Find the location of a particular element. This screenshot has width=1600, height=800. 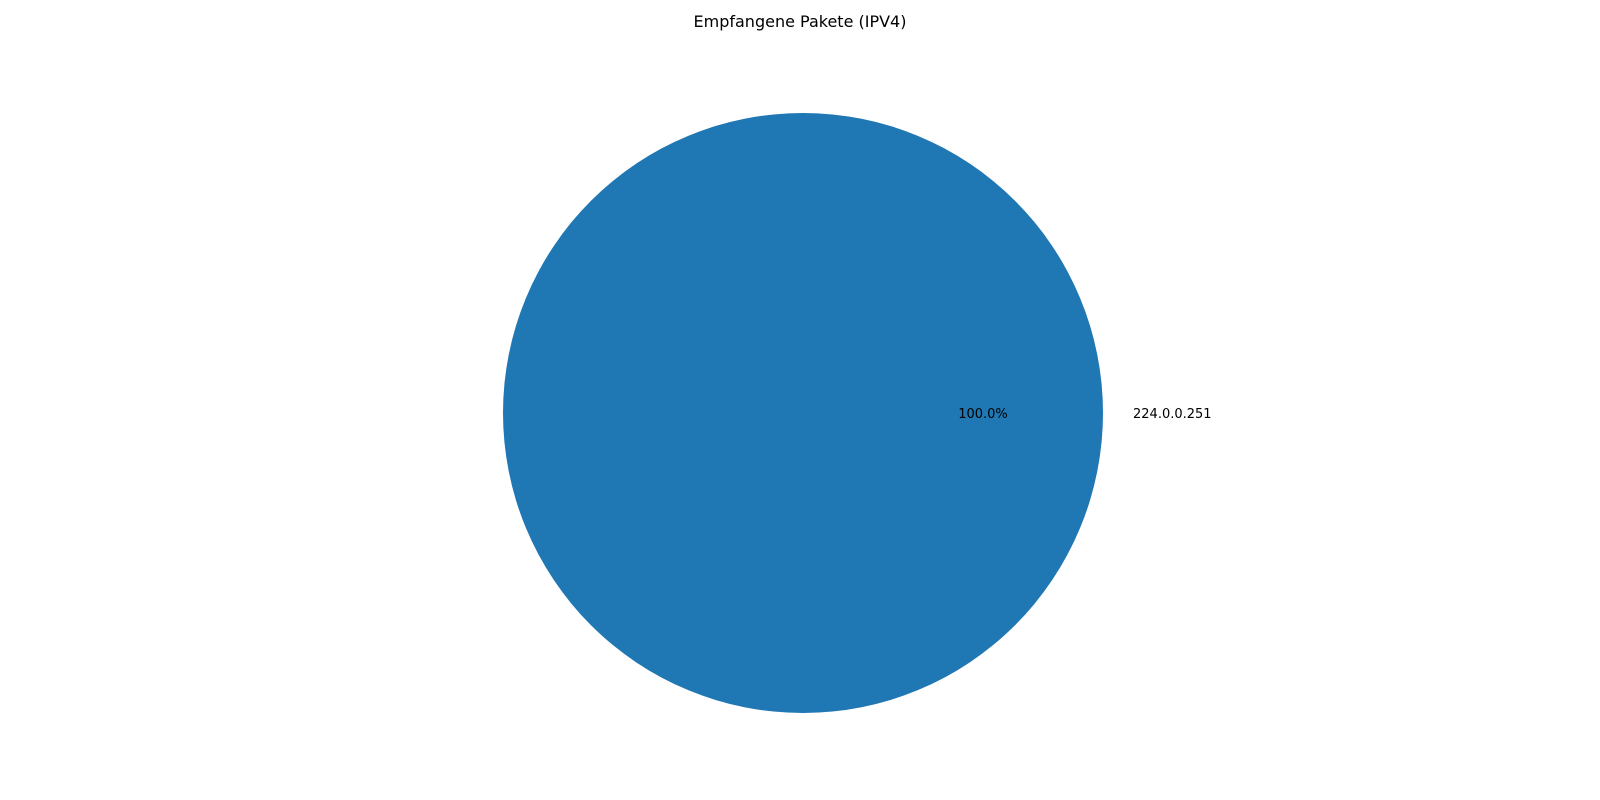

chart-title: Empfangene Pakete (IPV4) is located at coordinates (800, 21).